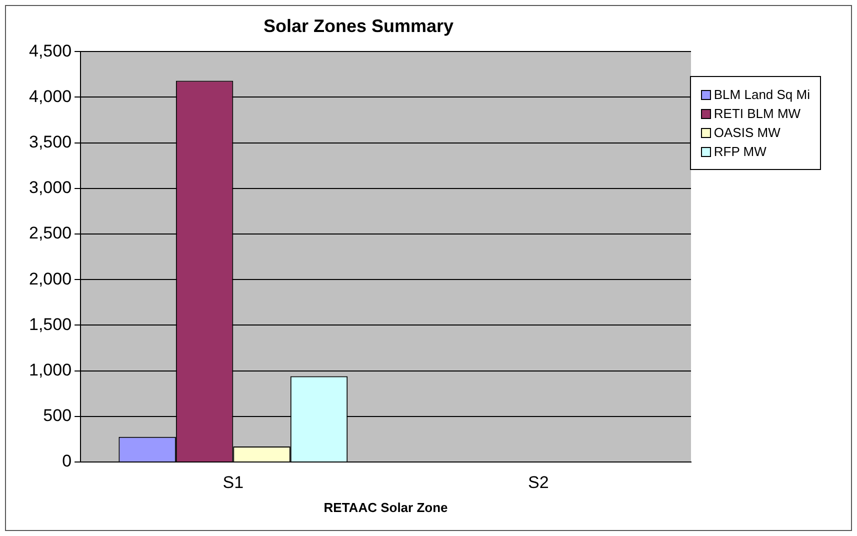  I want to click on x-tick-label: S1, so click(233, 482).